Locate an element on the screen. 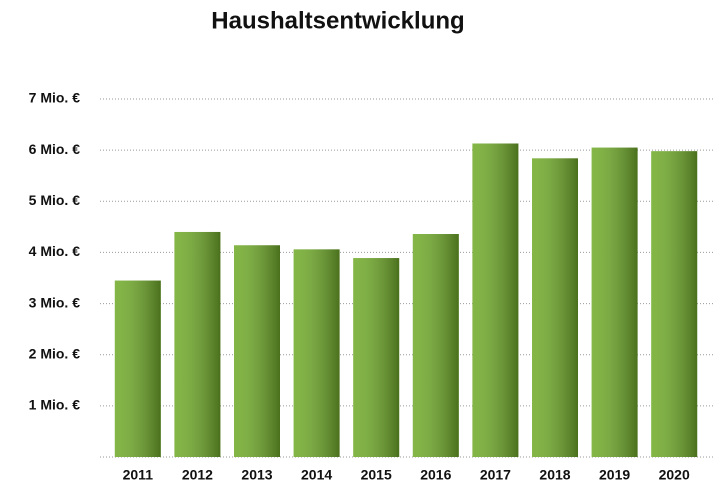 This screenshot has height=495, width=715. x-tick-label: 2017 is located at coordinates (495, 475).